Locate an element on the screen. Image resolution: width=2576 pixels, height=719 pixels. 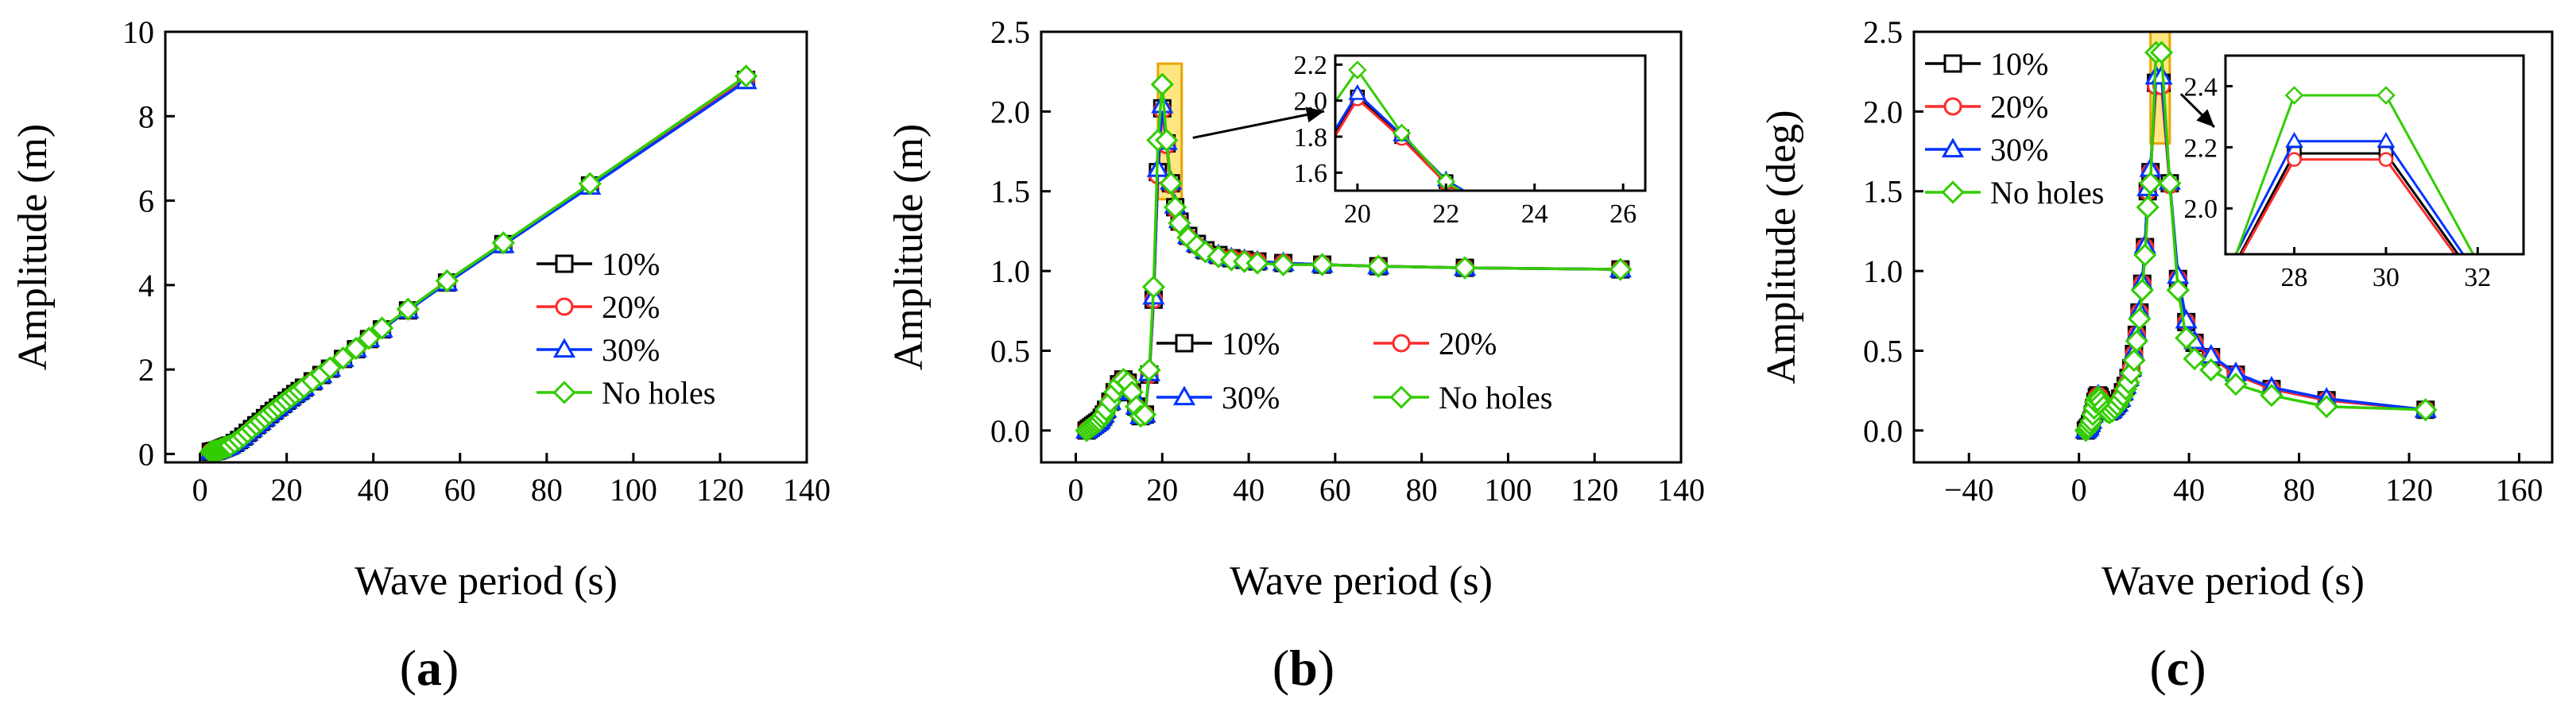
legend-label-a-3: No holes is located at coordinates (658, 393).